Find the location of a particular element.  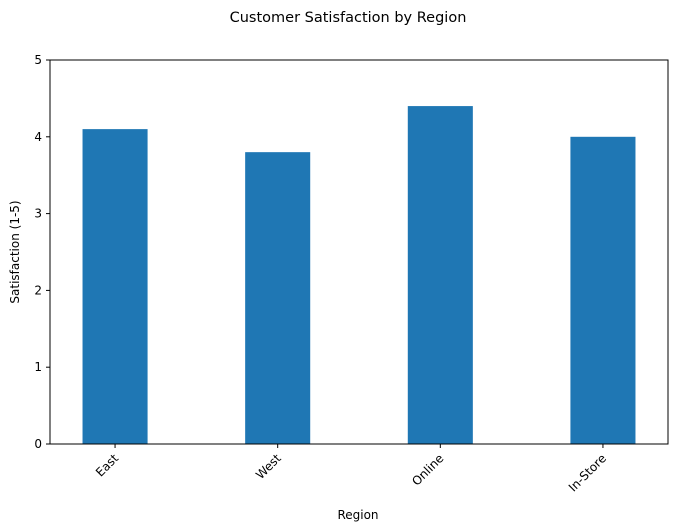

bar-in-store is located at coordinates (603, 290).